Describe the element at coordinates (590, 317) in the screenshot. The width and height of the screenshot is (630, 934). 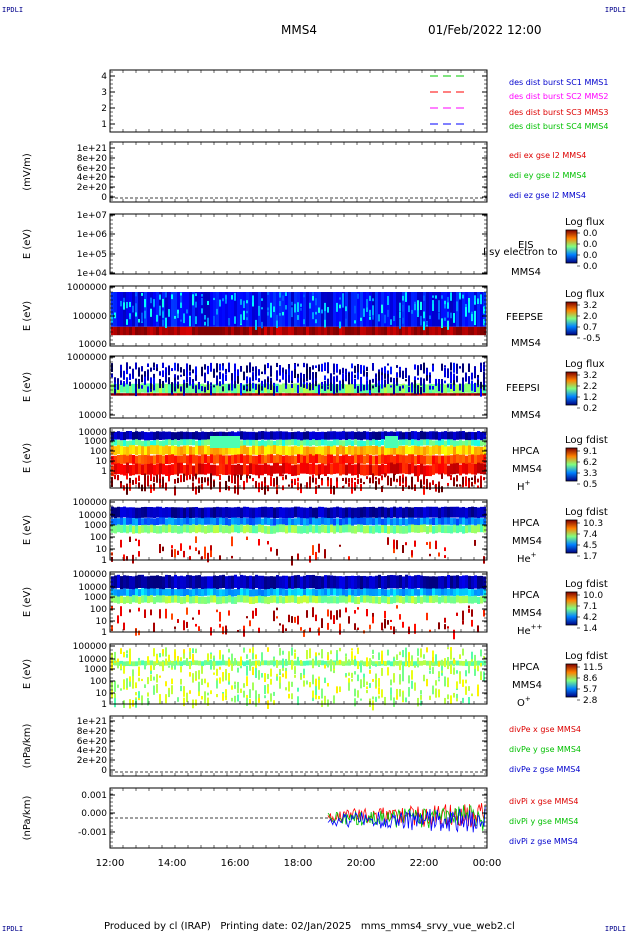
I see `colorbar-tick: 2.0` at that location.